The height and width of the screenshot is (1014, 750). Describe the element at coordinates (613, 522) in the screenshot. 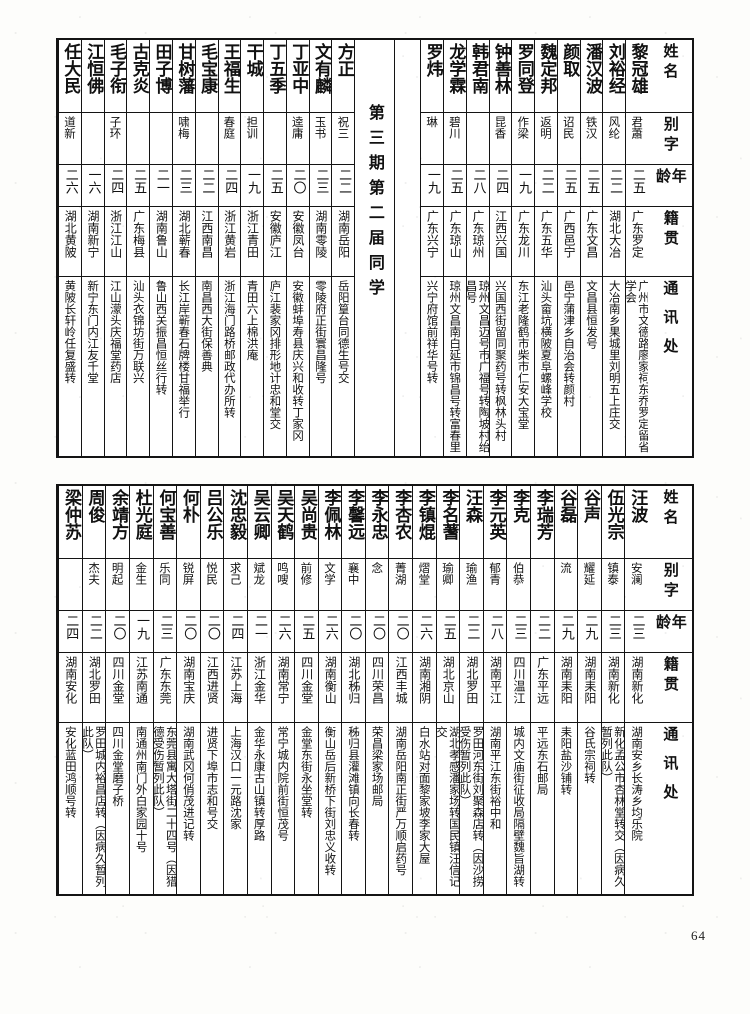

I see `entry-name: 伍光宗` at that location.